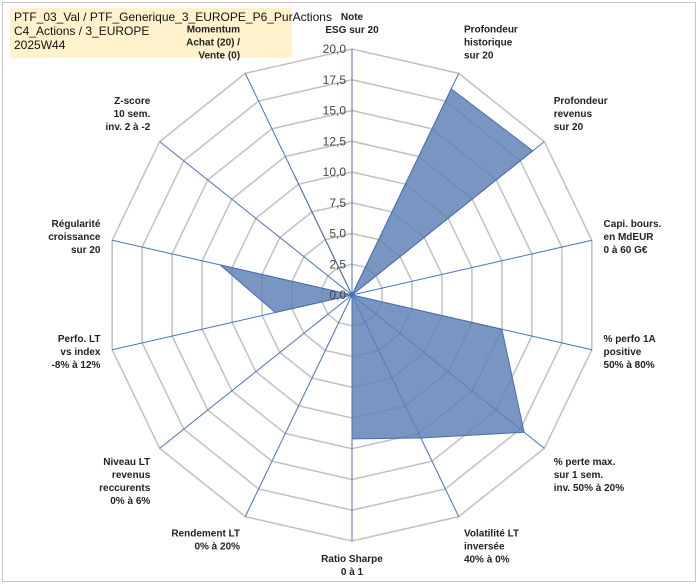 The width and height of the screenshot is (700, 586). Describe the element at coordinates (40, 45) in the screenshot. I see `title-line-3: 2025W44` at that location.